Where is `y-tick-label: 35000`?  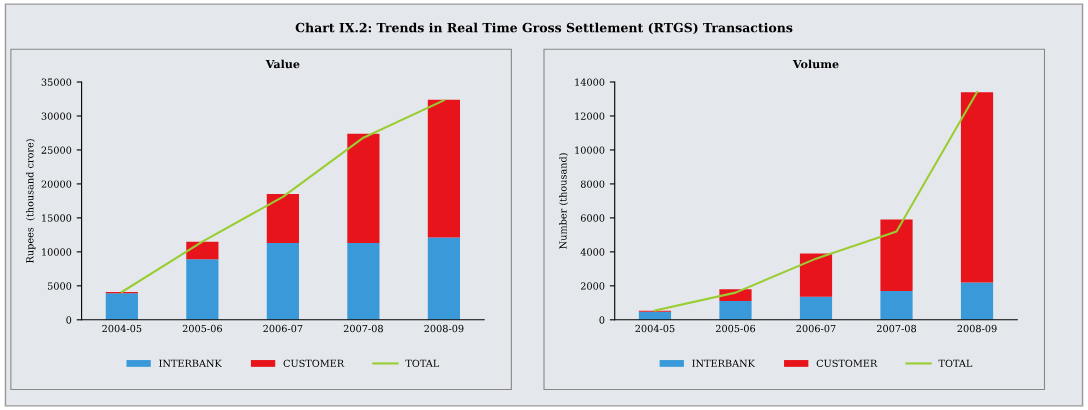
y-tick-label: 35000 is located at coordinates (56, 82).